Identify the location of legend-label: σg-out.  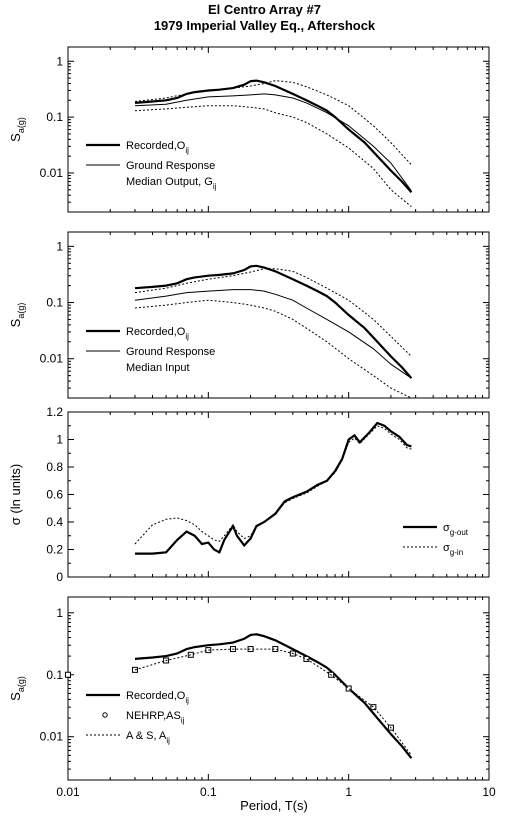
(456, 529).